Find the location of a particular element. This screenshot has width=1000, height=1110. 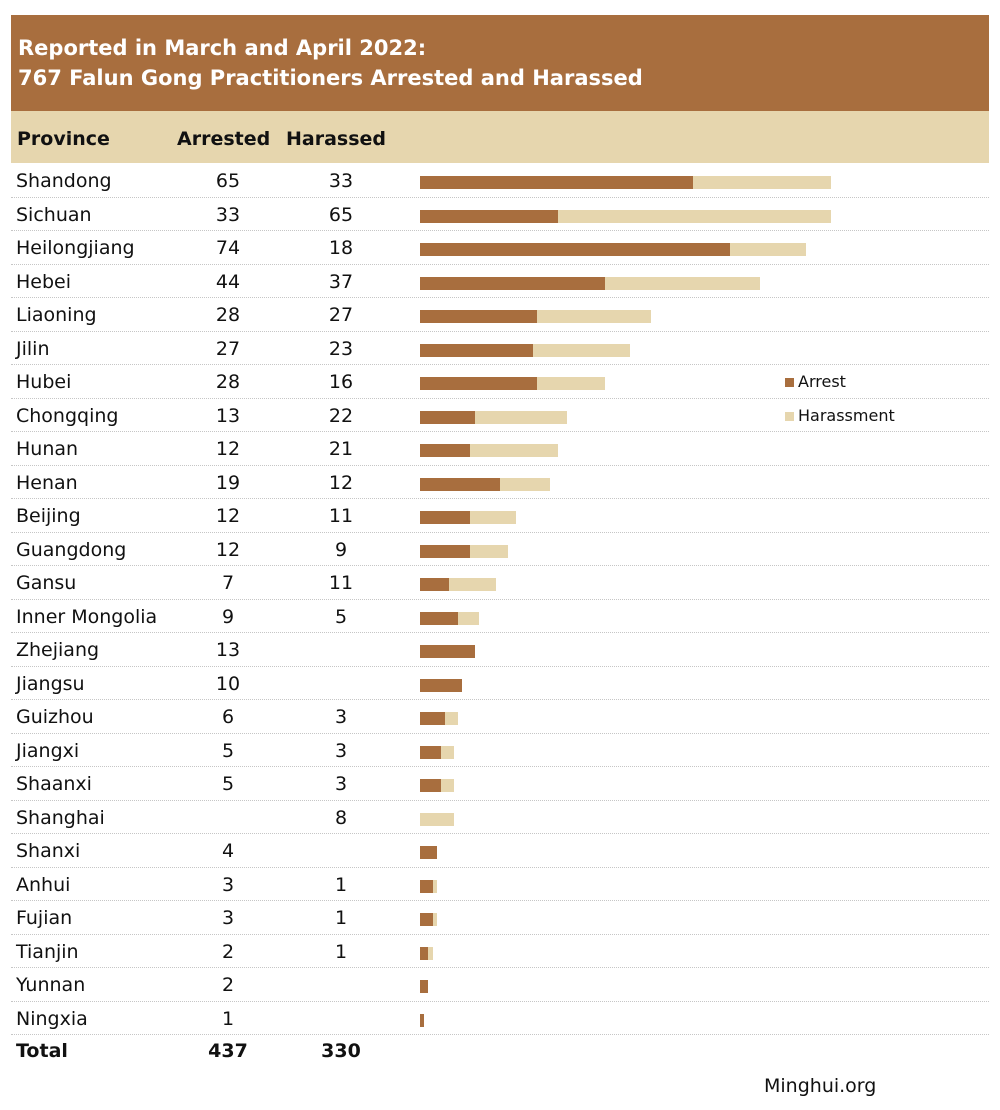

harassed-value: 23 is located at coordinates (341, 348).